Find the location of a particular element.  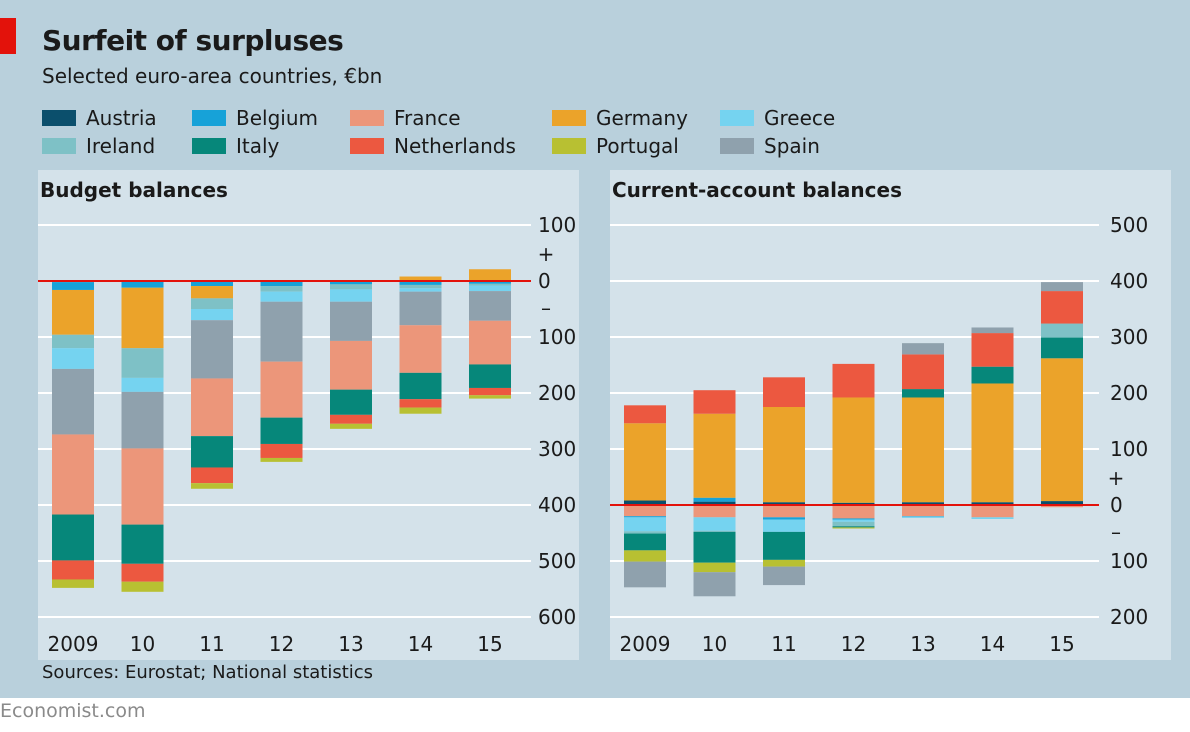

legend-item-netherlands: Netherlands is located at coordinates (433, 146).